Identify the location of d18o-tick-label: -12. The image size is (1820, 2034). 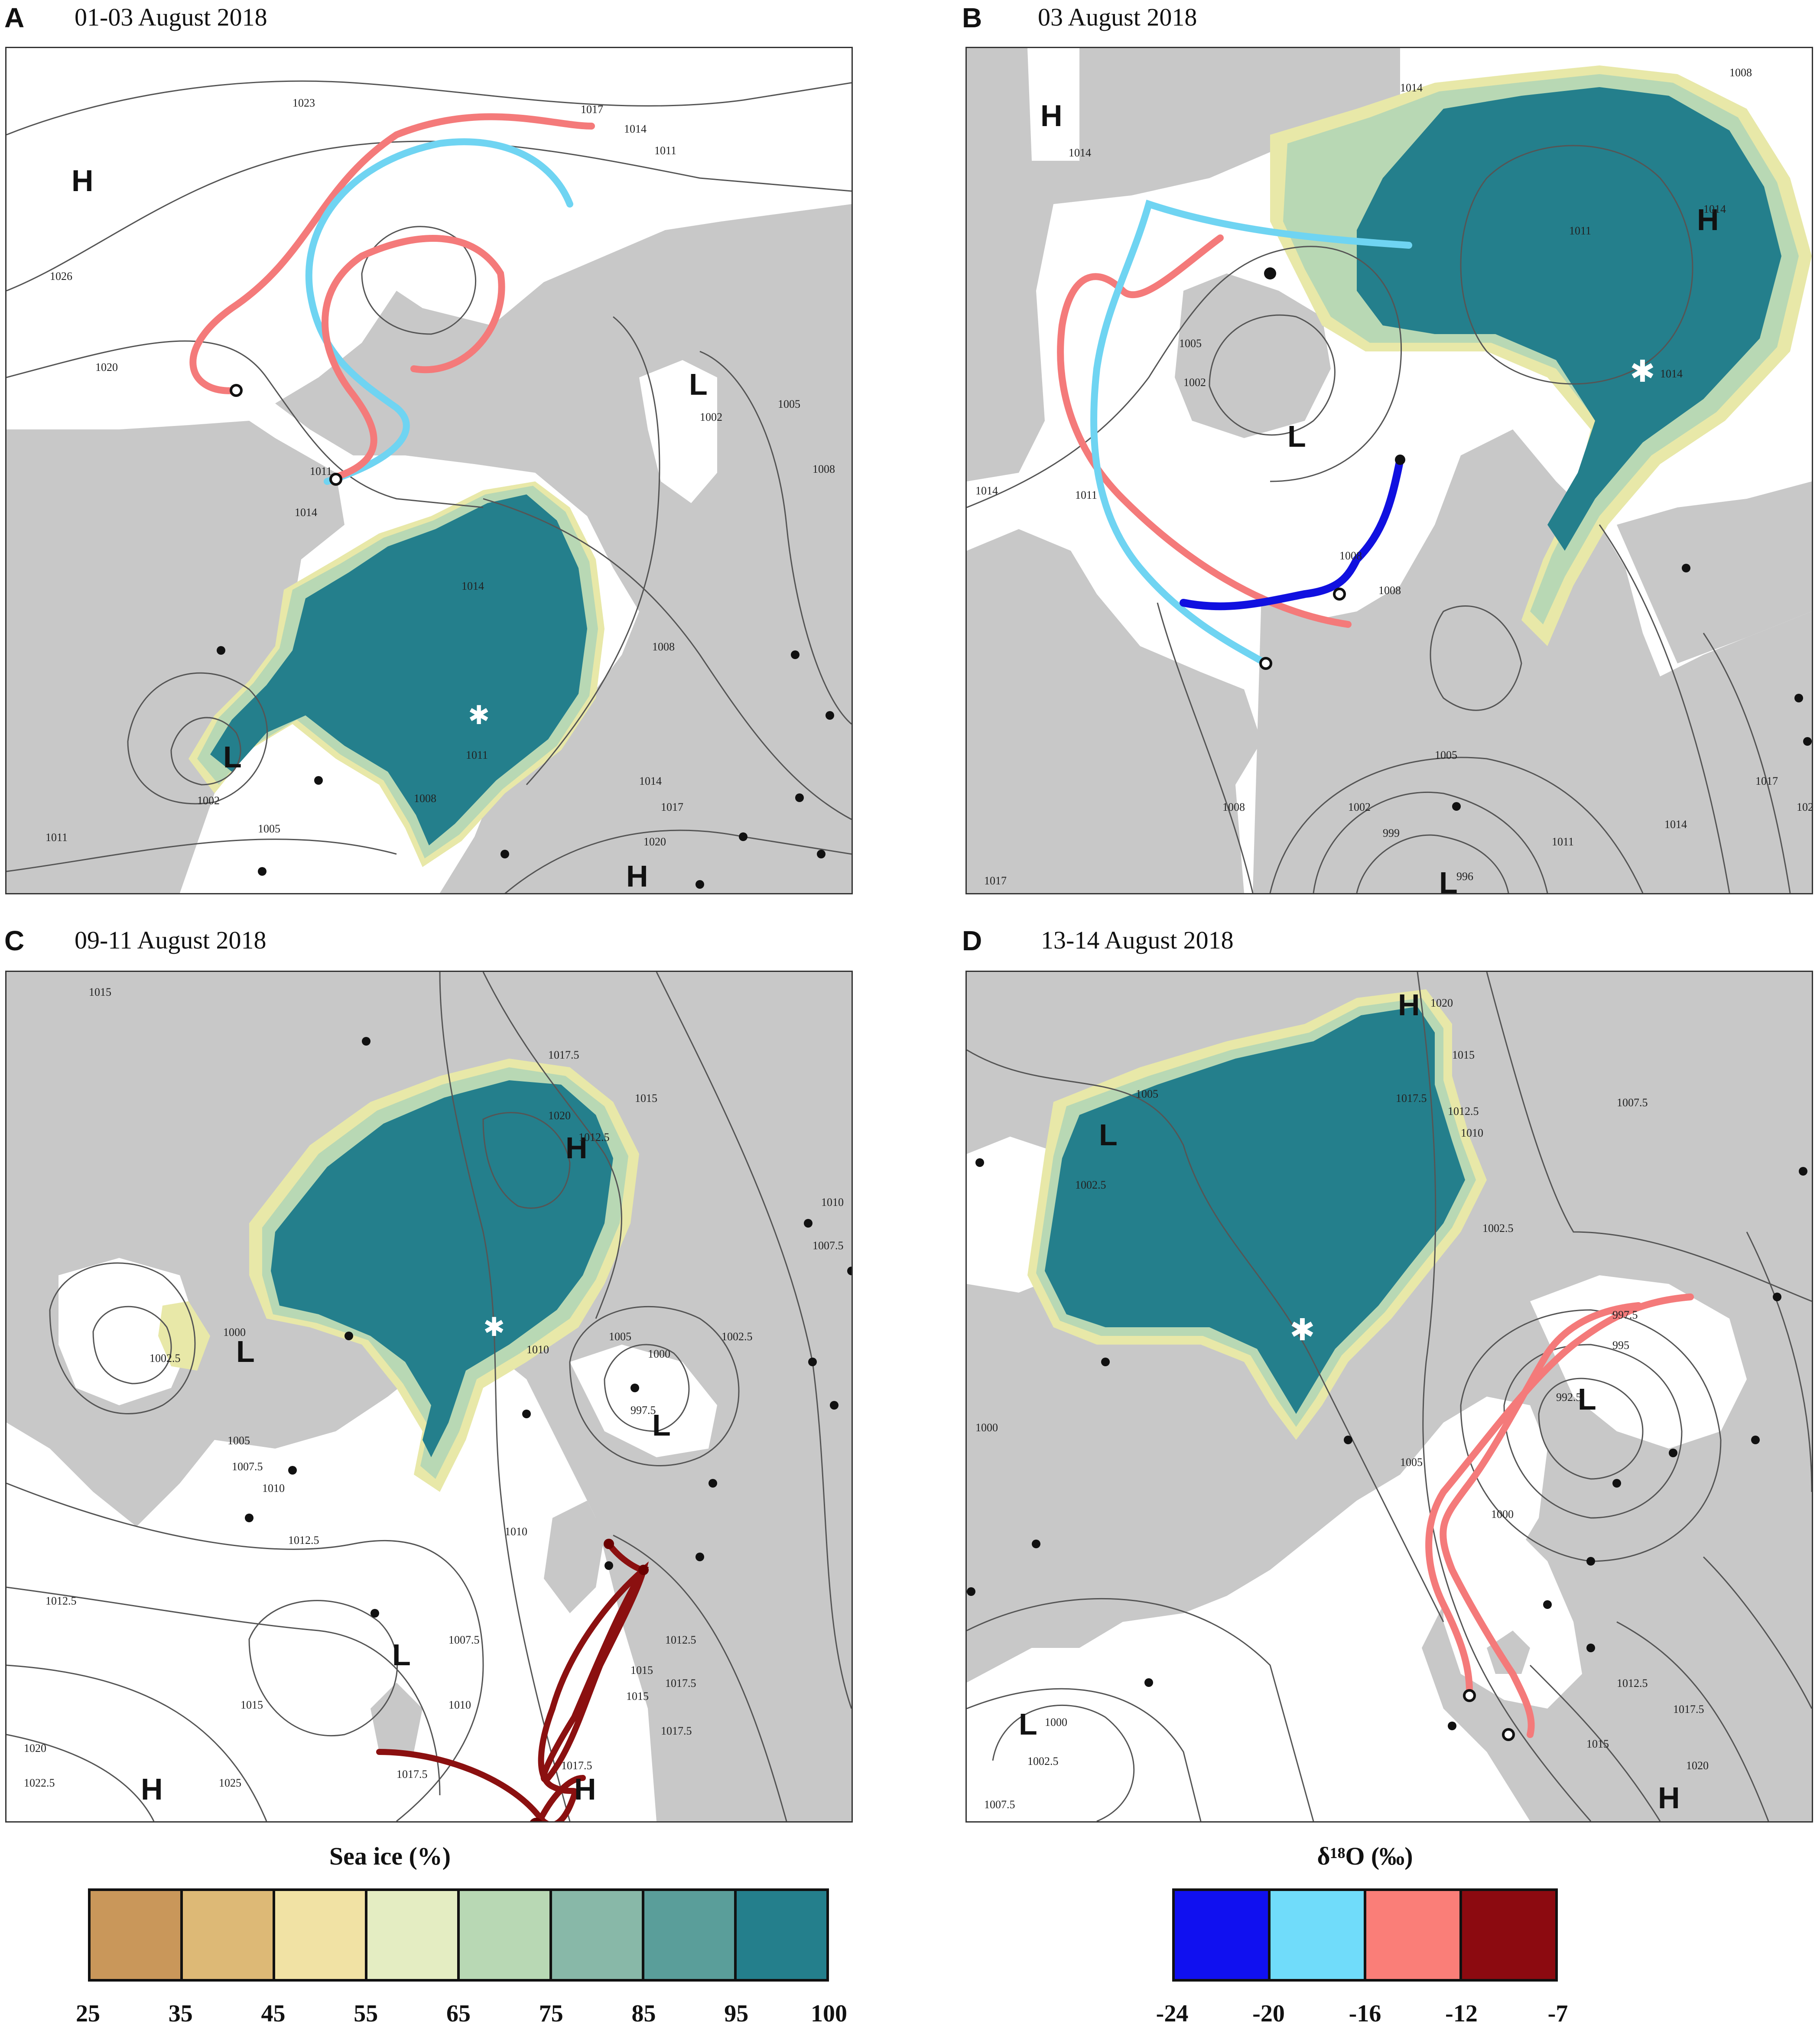
(1461, 2013).